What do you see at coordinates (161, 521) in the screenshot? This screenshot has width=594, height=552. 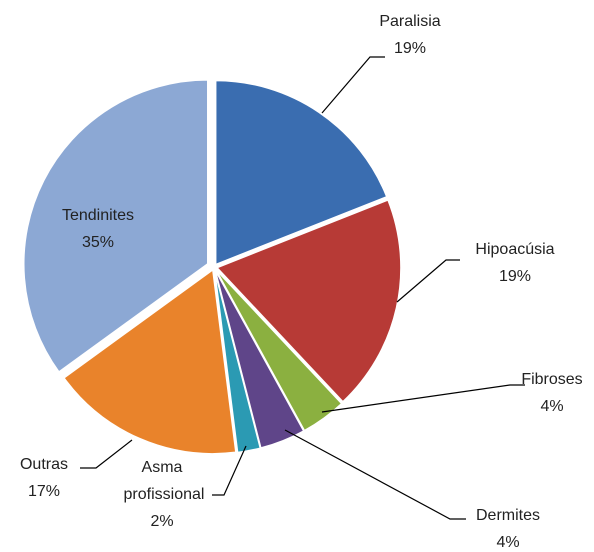 I see `slice-value-label: 2%` at bounding box center [161, 521].